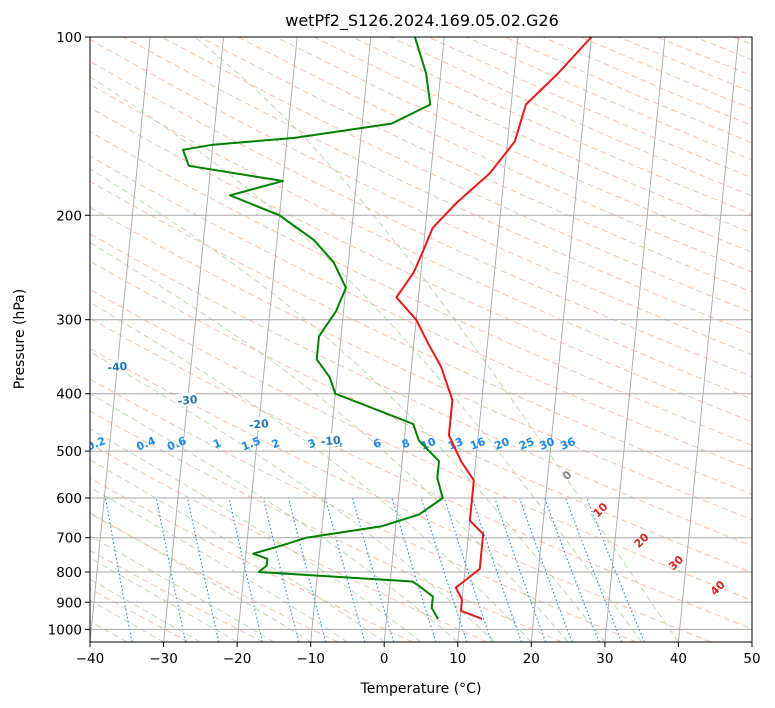 Image resolution: width=775 pixels, height=708 pixels. I want to click on x-tick-label: 10, so click(457, 659).